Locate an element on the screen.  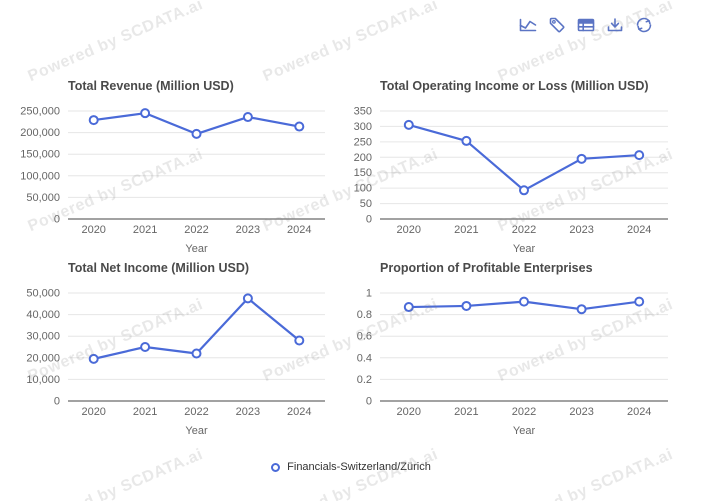
y-tick-label: 50 is located at coordinates (366, 204).